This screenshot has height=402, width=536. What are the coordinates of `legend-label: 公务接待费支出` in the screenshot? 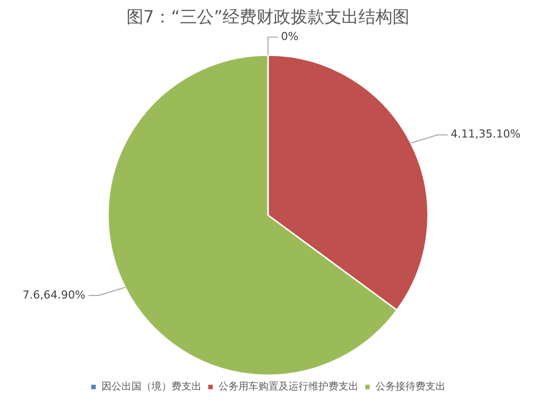 It's located at (411, 386).